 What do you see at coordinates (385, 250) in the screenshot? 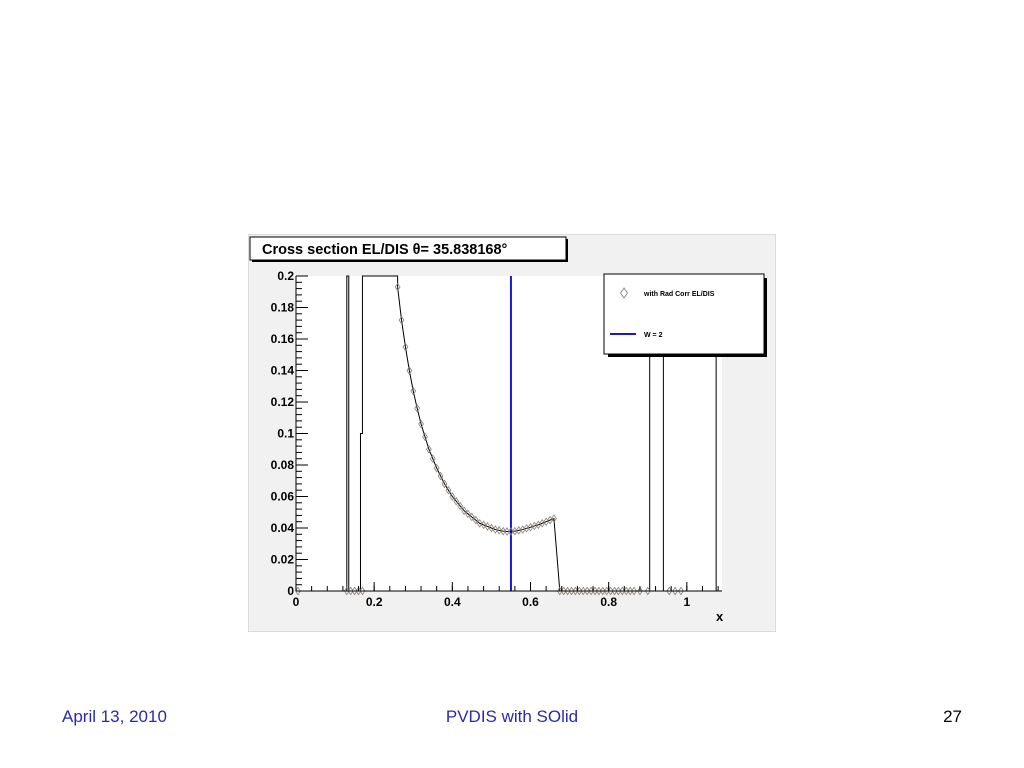
I see `chart-title: Cross section EL/DIS θ= 35.838168°` at bounding box center [385, 250].